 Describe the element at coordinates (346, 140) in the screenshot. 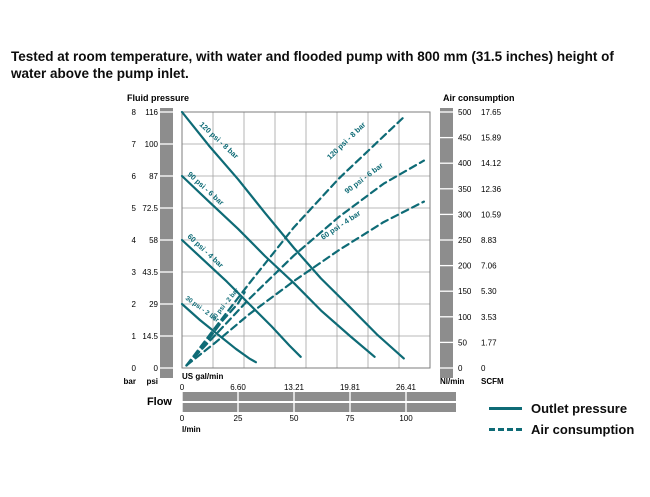

I see `air-consumption-curve-label: 120 psi - 8 bar` at that location.